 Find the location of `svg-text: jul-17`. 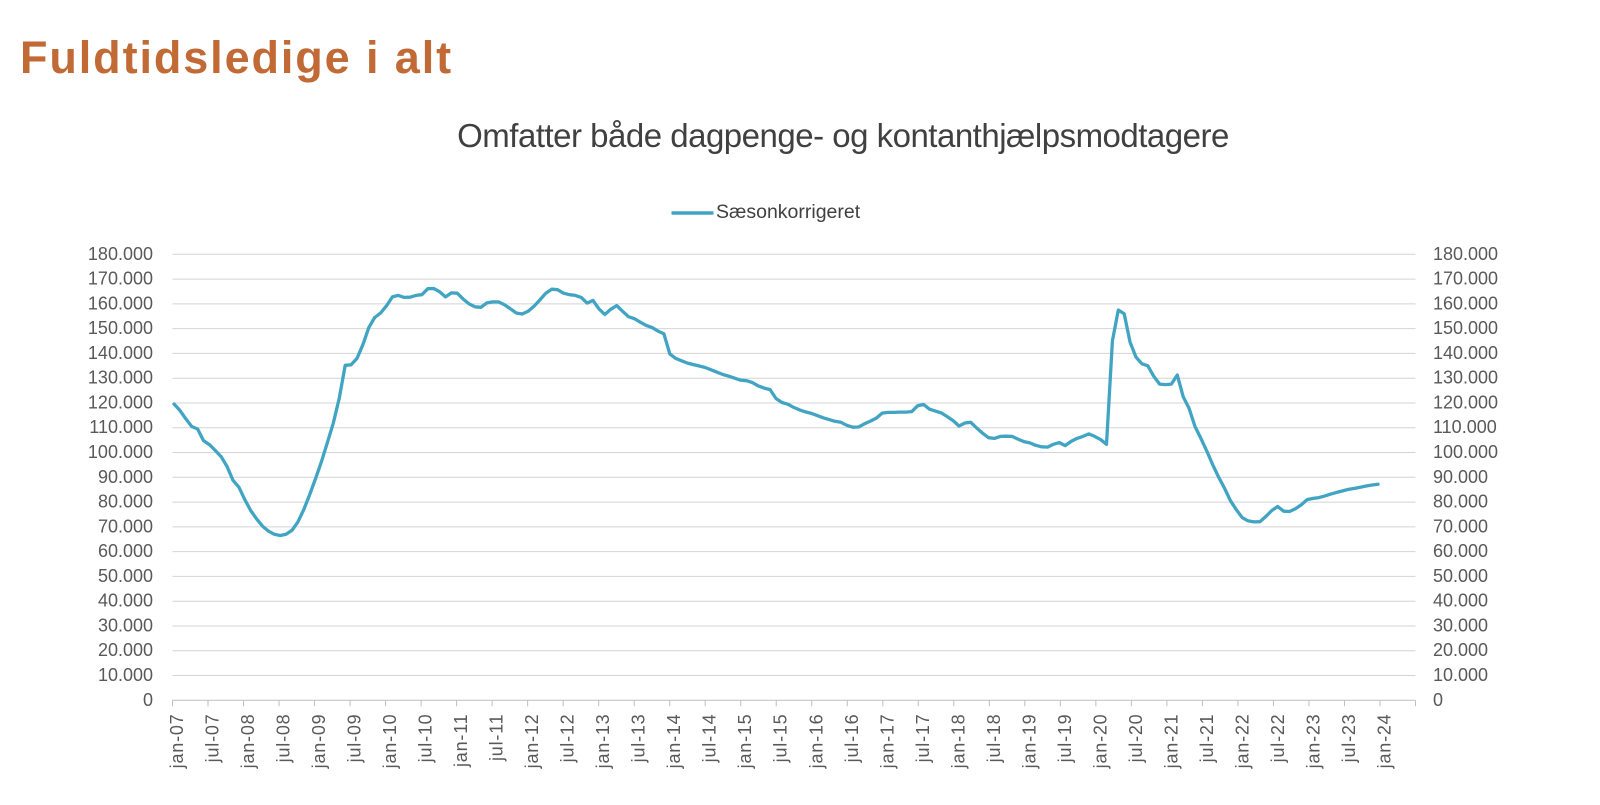

svg-text: jul-17 is located at coordinates (923, 739).